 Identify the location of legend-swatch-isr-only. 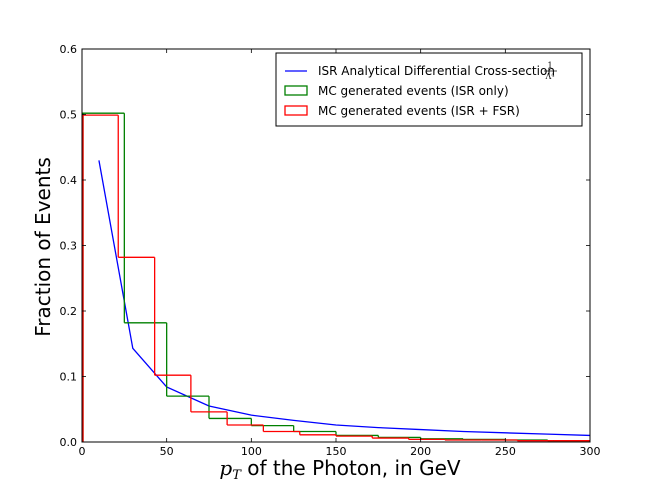
(296, 90).